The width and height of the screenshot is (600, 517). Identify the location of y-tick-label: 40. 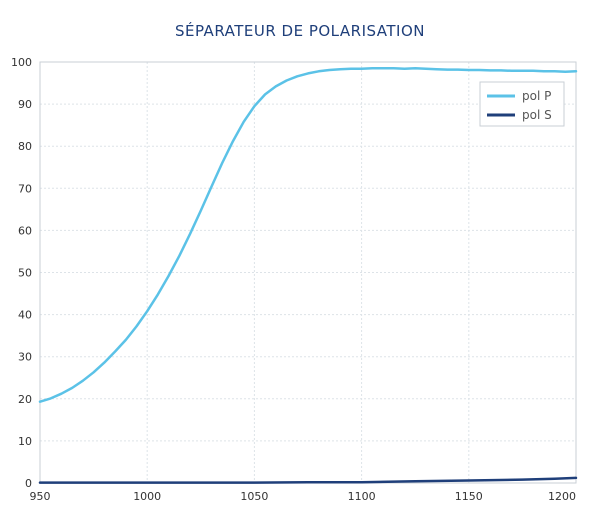
(25, 315).